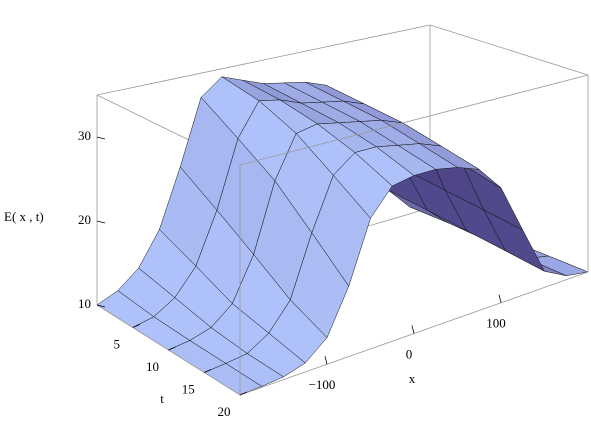 The height and width of the screenshot is (442, 591). Describe the element at coordinates (117, 343) in the screenshot. I see `t-tick-label: 5` at that location.